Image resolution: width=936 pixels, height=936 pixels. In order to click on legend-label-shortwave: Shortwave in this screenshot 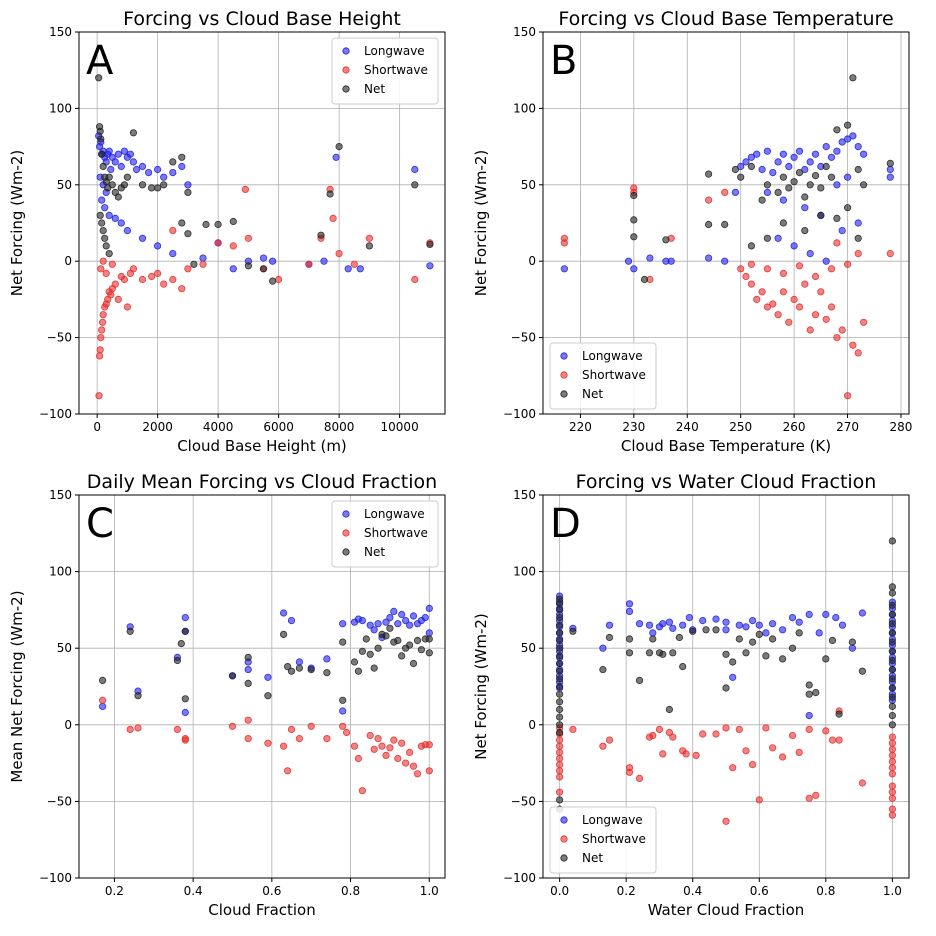, I will do `click(396, 533)`.